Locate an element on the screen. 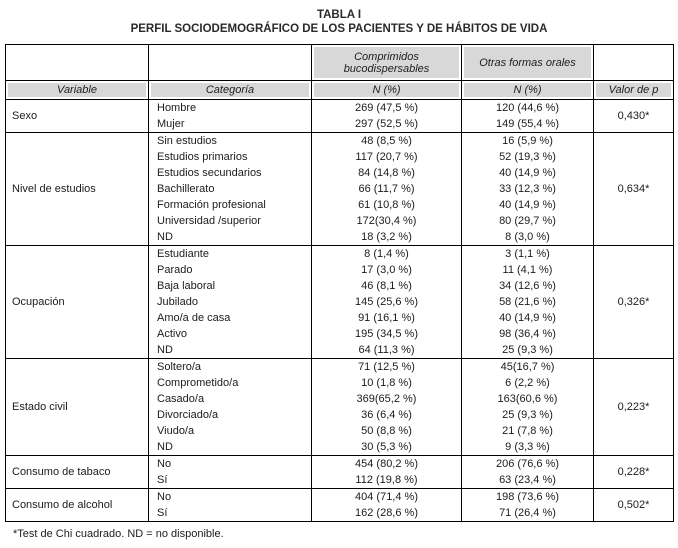  n-otras-formas-cell: 206 (76,6 %) is located at coordinates (527, 463).